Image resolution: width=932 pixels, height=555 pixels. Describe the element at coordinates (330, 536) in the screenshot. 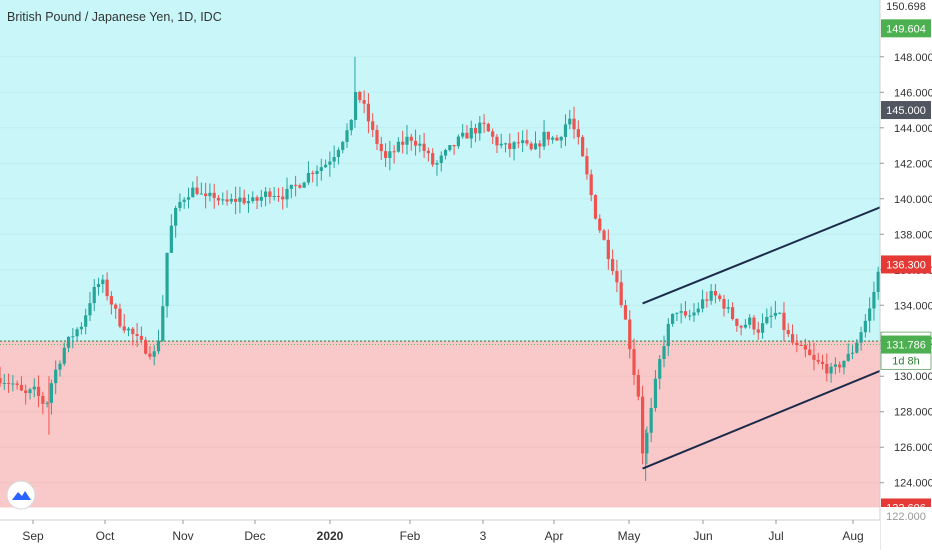

I see `time-tick-label: 2020` at that location.